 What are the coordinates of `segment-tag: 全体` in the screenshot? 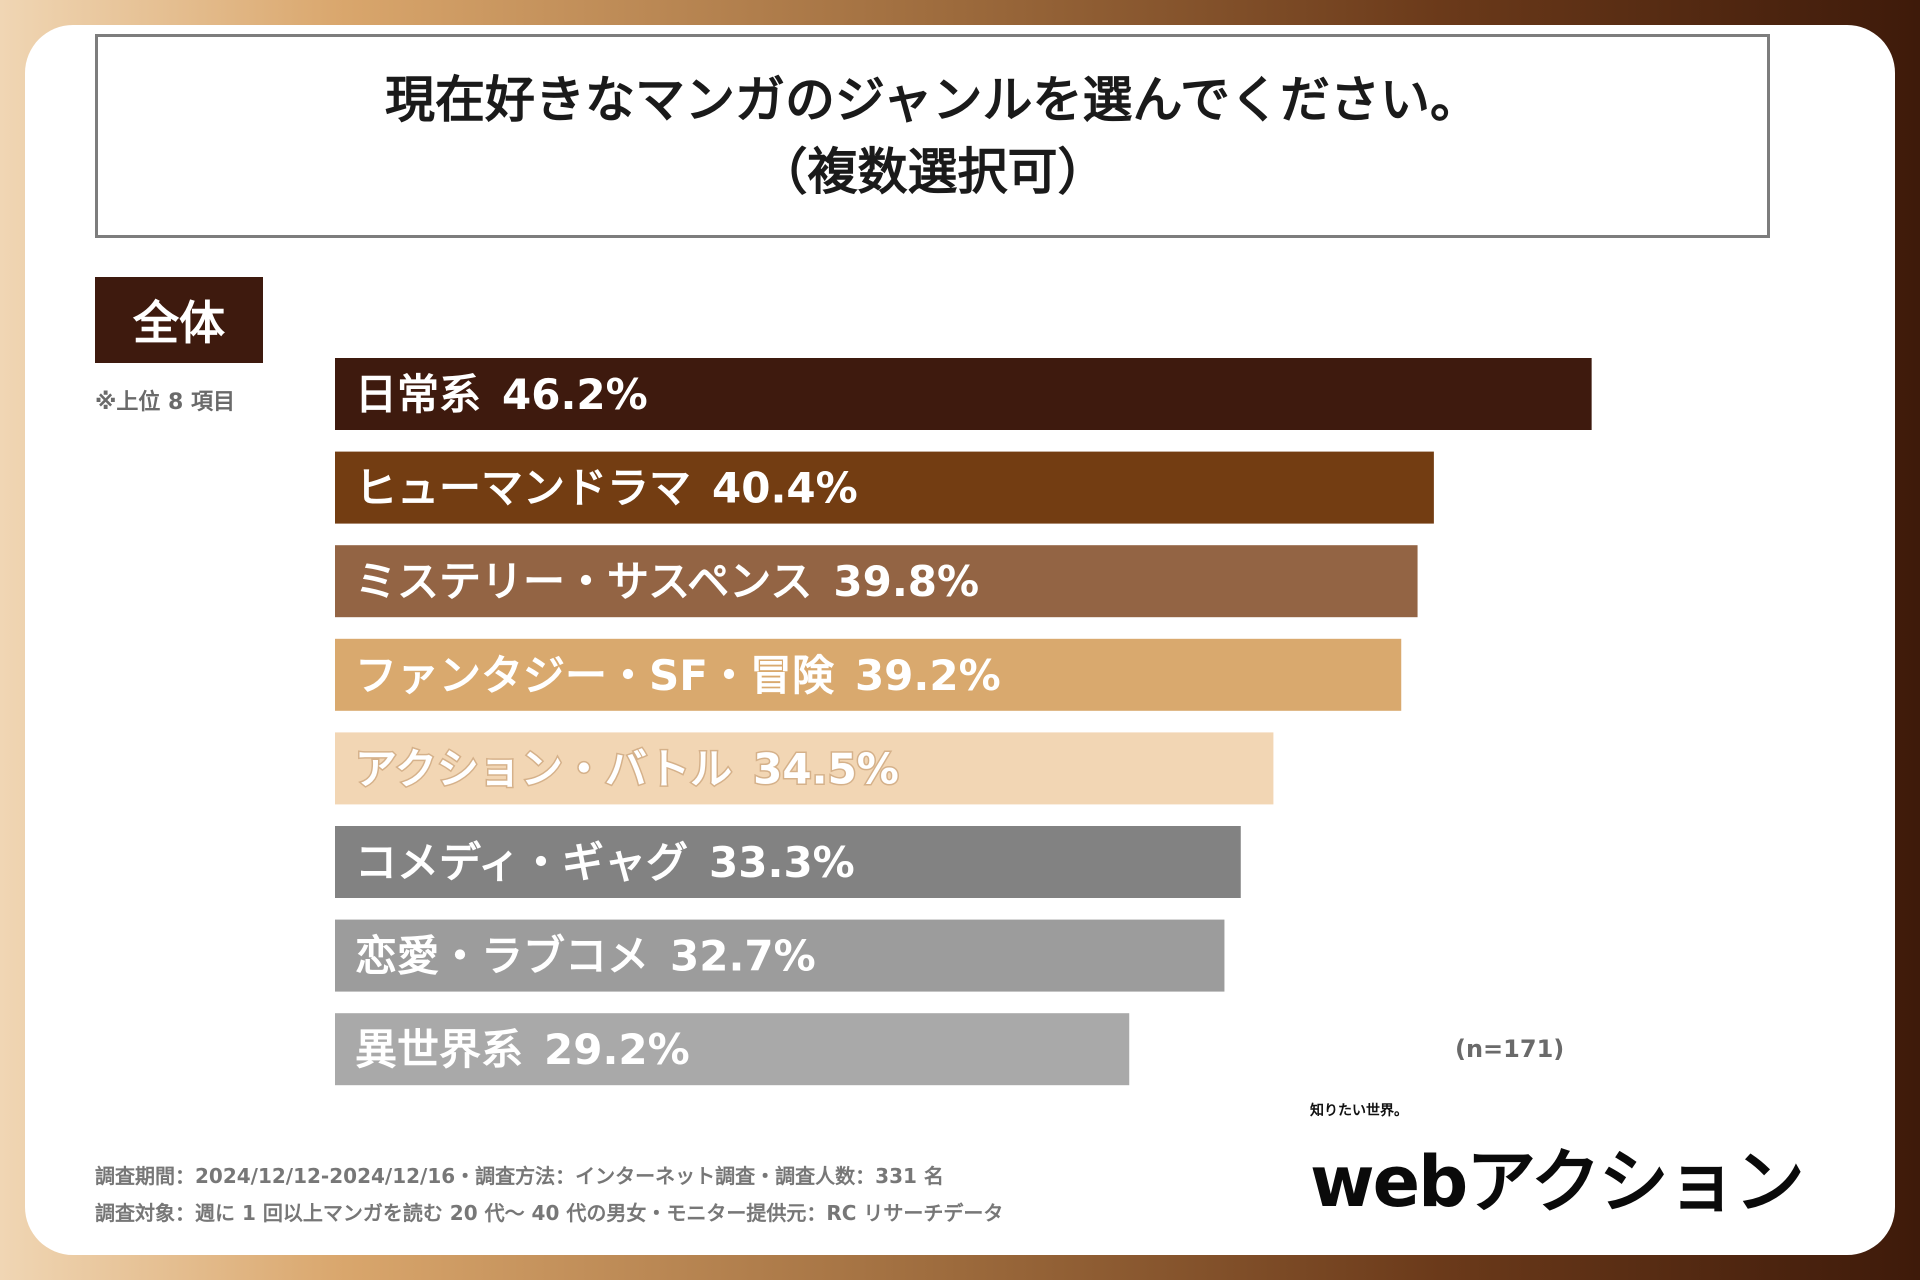 It's located at (179, 320).